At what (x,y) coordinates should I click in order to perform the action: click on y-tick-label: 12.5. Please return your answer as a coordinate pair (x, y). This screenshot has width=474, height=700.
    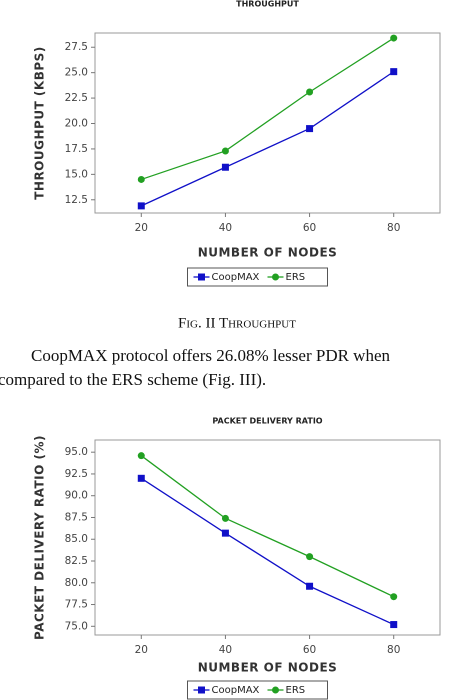
    Looking at the image, I should click on (76, 200).